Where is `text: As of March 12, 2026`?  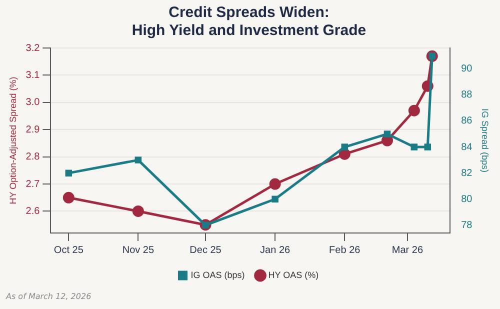 text: As of March 12, 2026 is located at coordinates (49, 296).